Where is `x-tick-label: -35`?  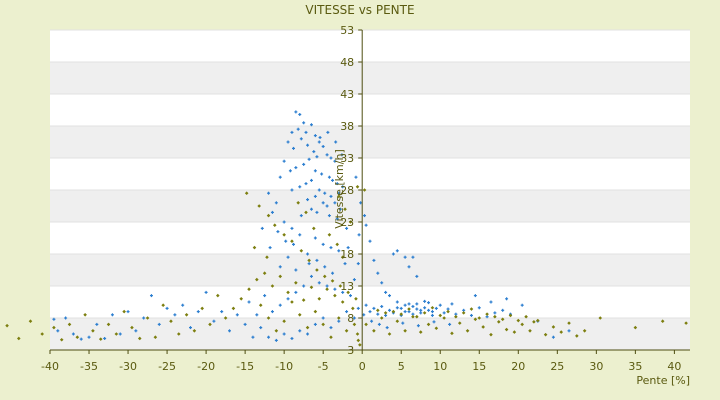 x-tick-label: -35 is located at coordinates (89, 366).